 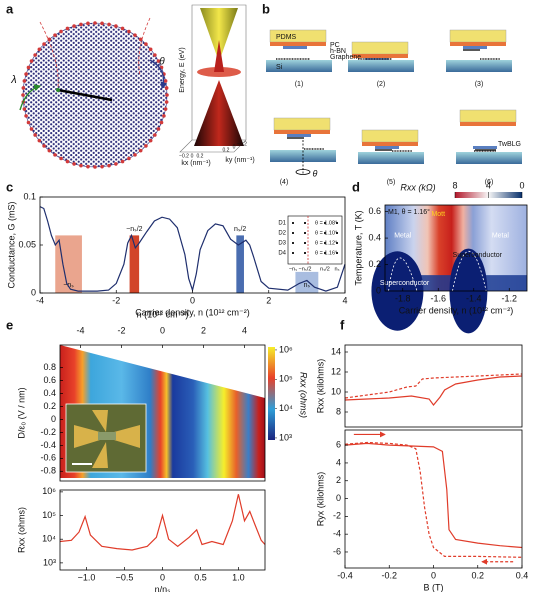 What do you see at coordinates (345, 575) in the screenshot?
I see `x-tick-label: -0.4` at bounding box center [345, 575].